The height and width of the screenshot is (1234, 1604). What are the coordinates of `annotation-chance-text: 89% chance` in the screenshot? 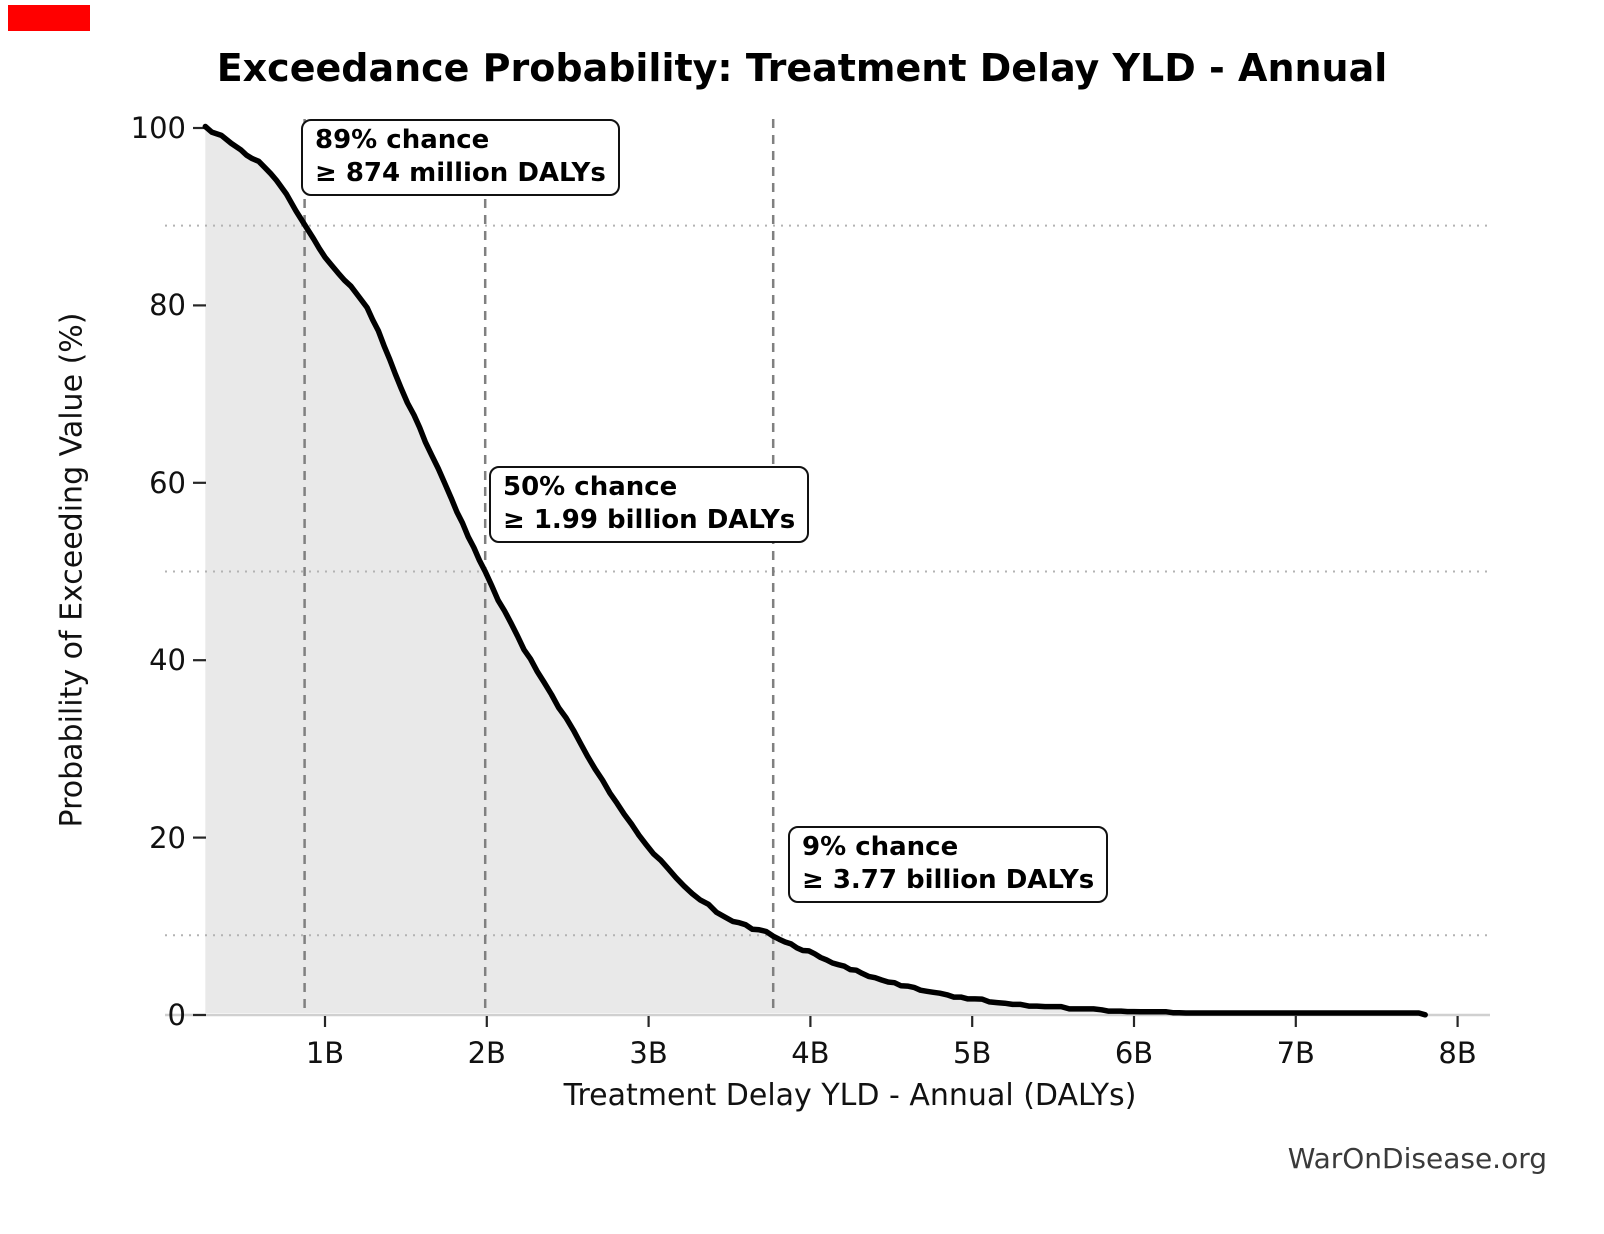 It's located at (402, 140).